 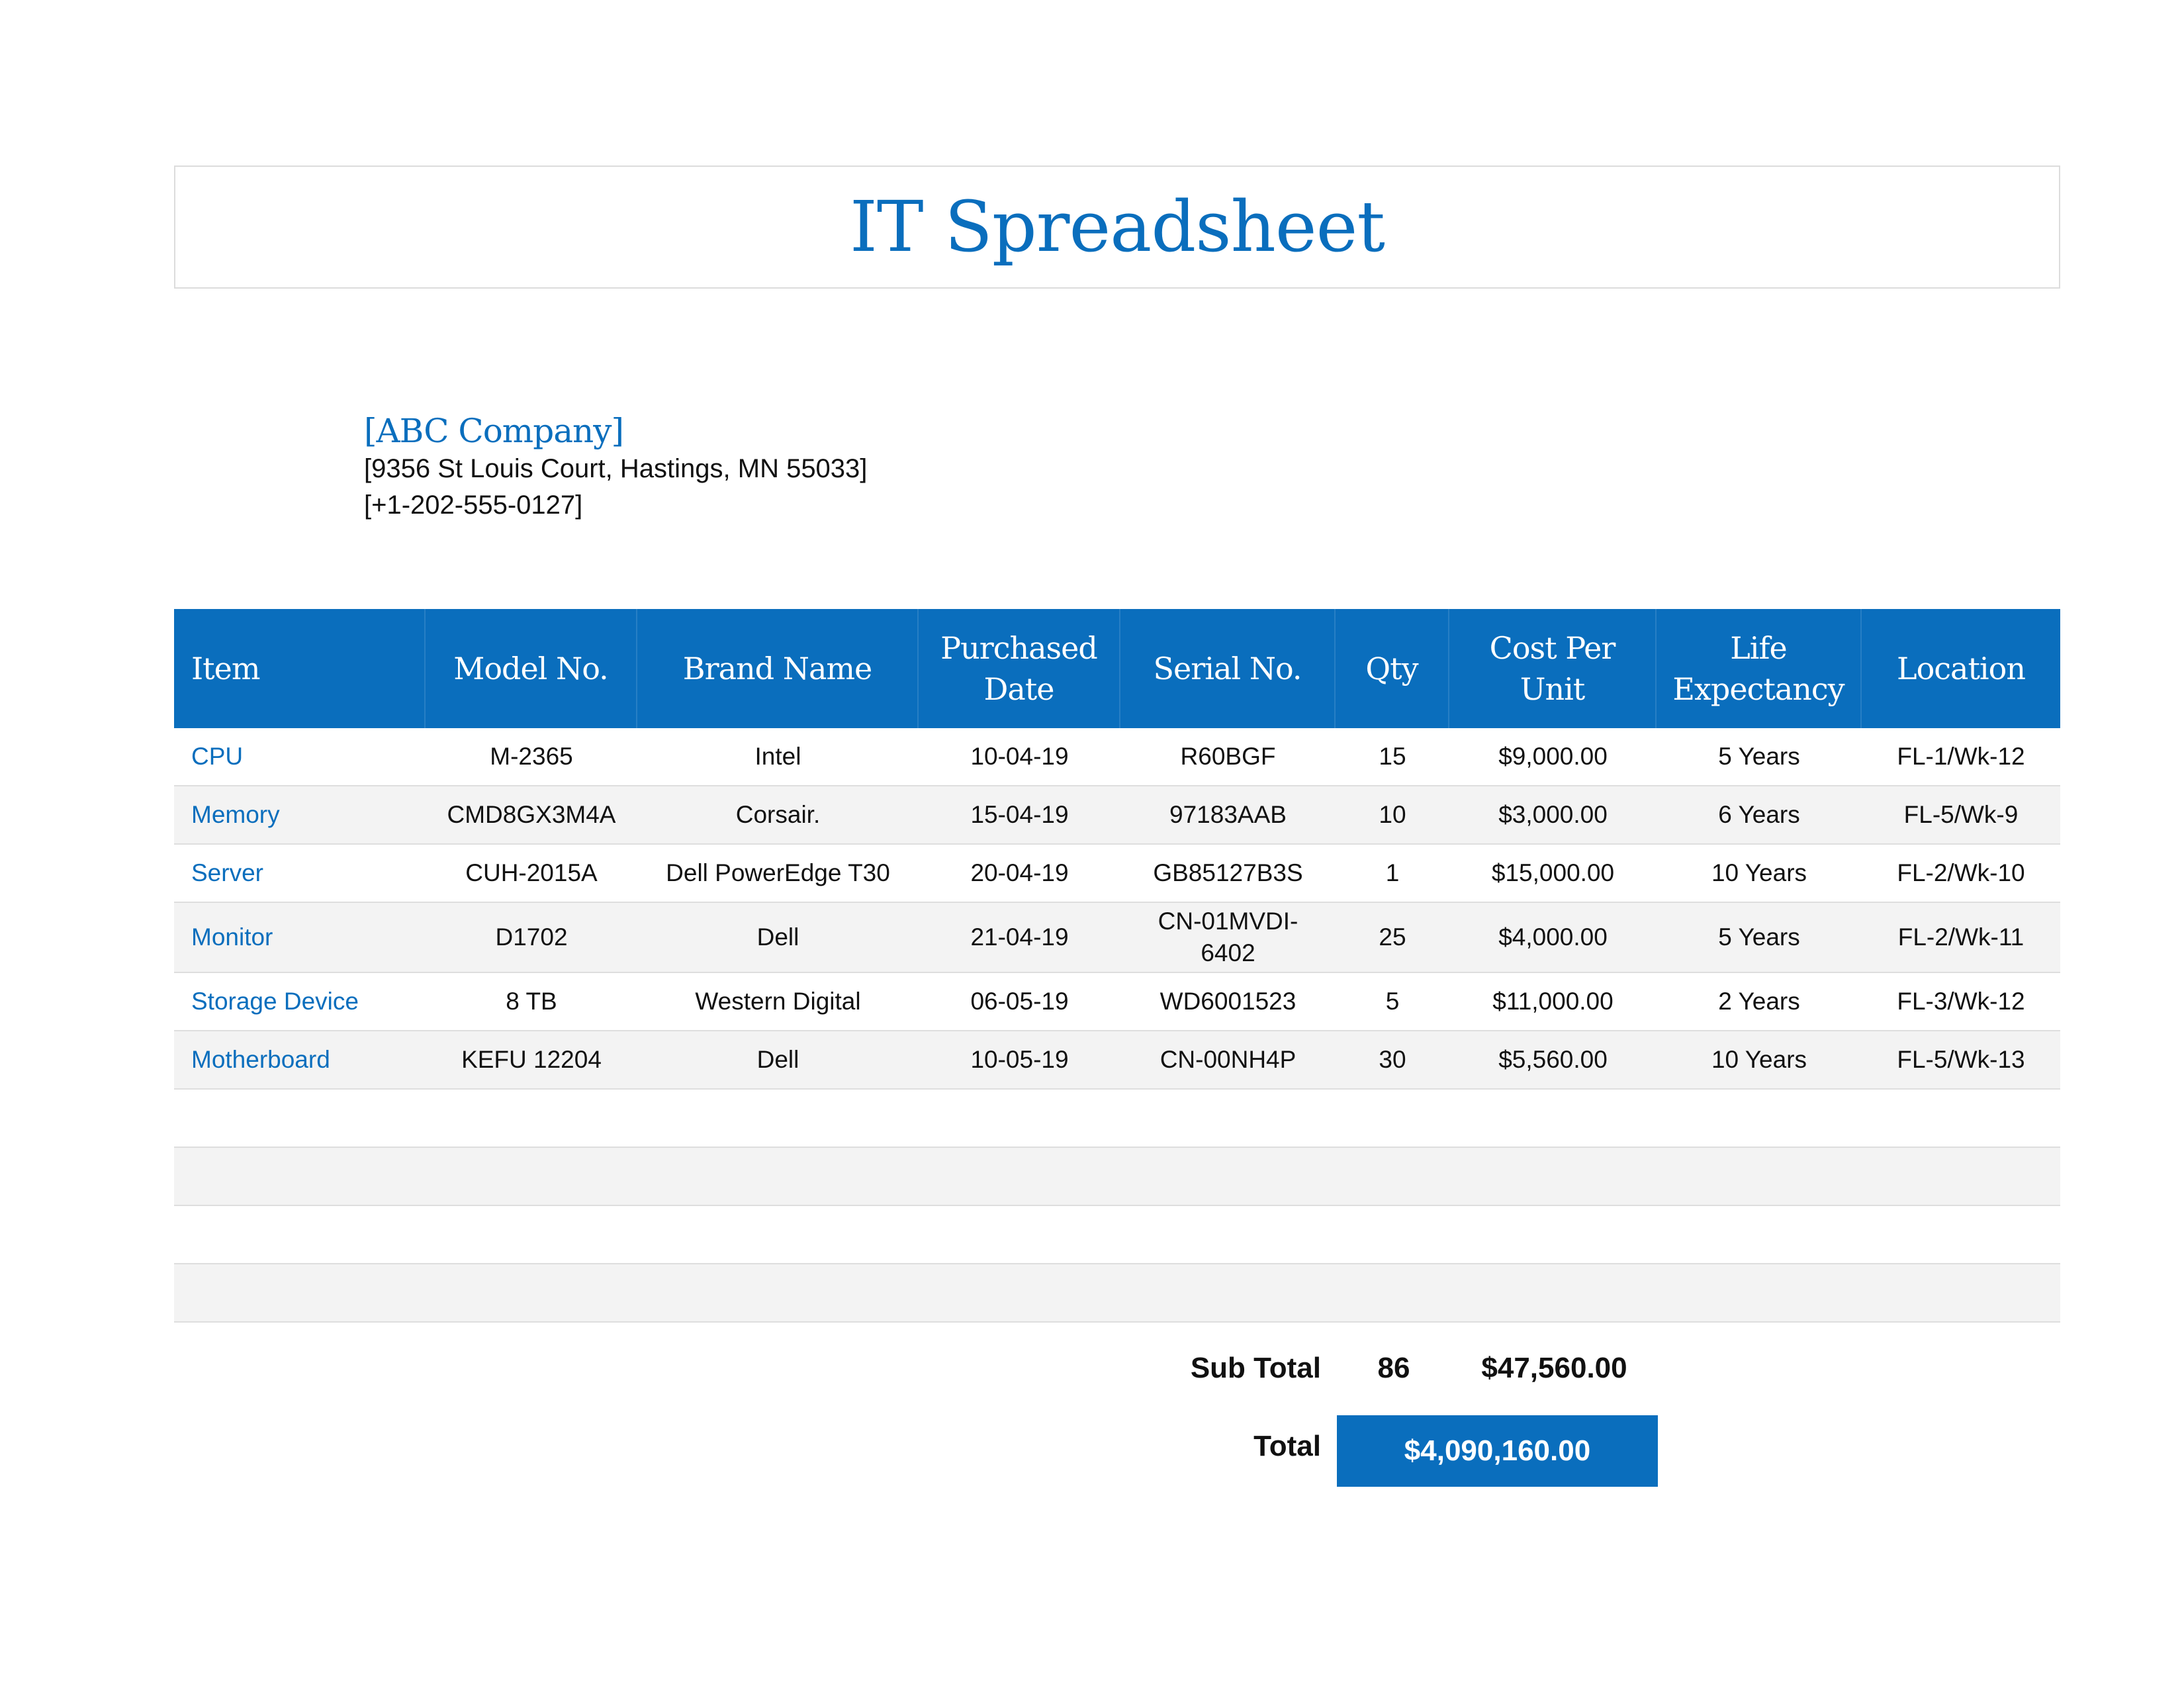 What do you see at coordinates (1961, 937) in the screenshot?
I see `cell-location: FL-2/Wk-11` at bounding box center [1961, 937].